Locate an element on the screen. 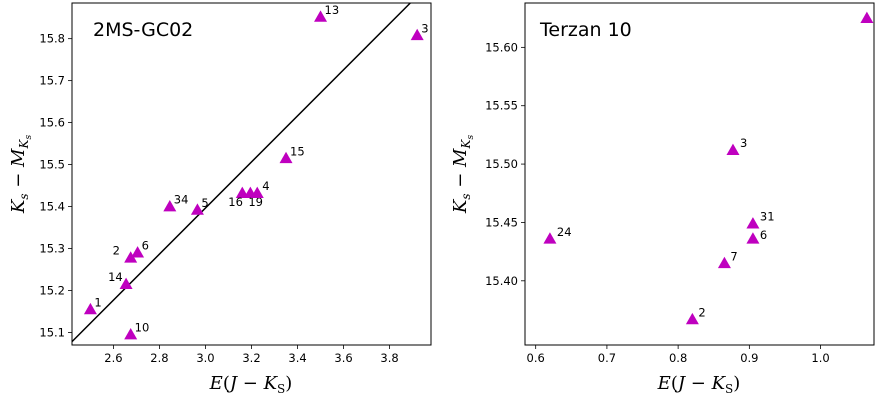 The height and width of the screenshot is (400, 875). panel-title: Terzan 10 is located at coordinates (585, 30).